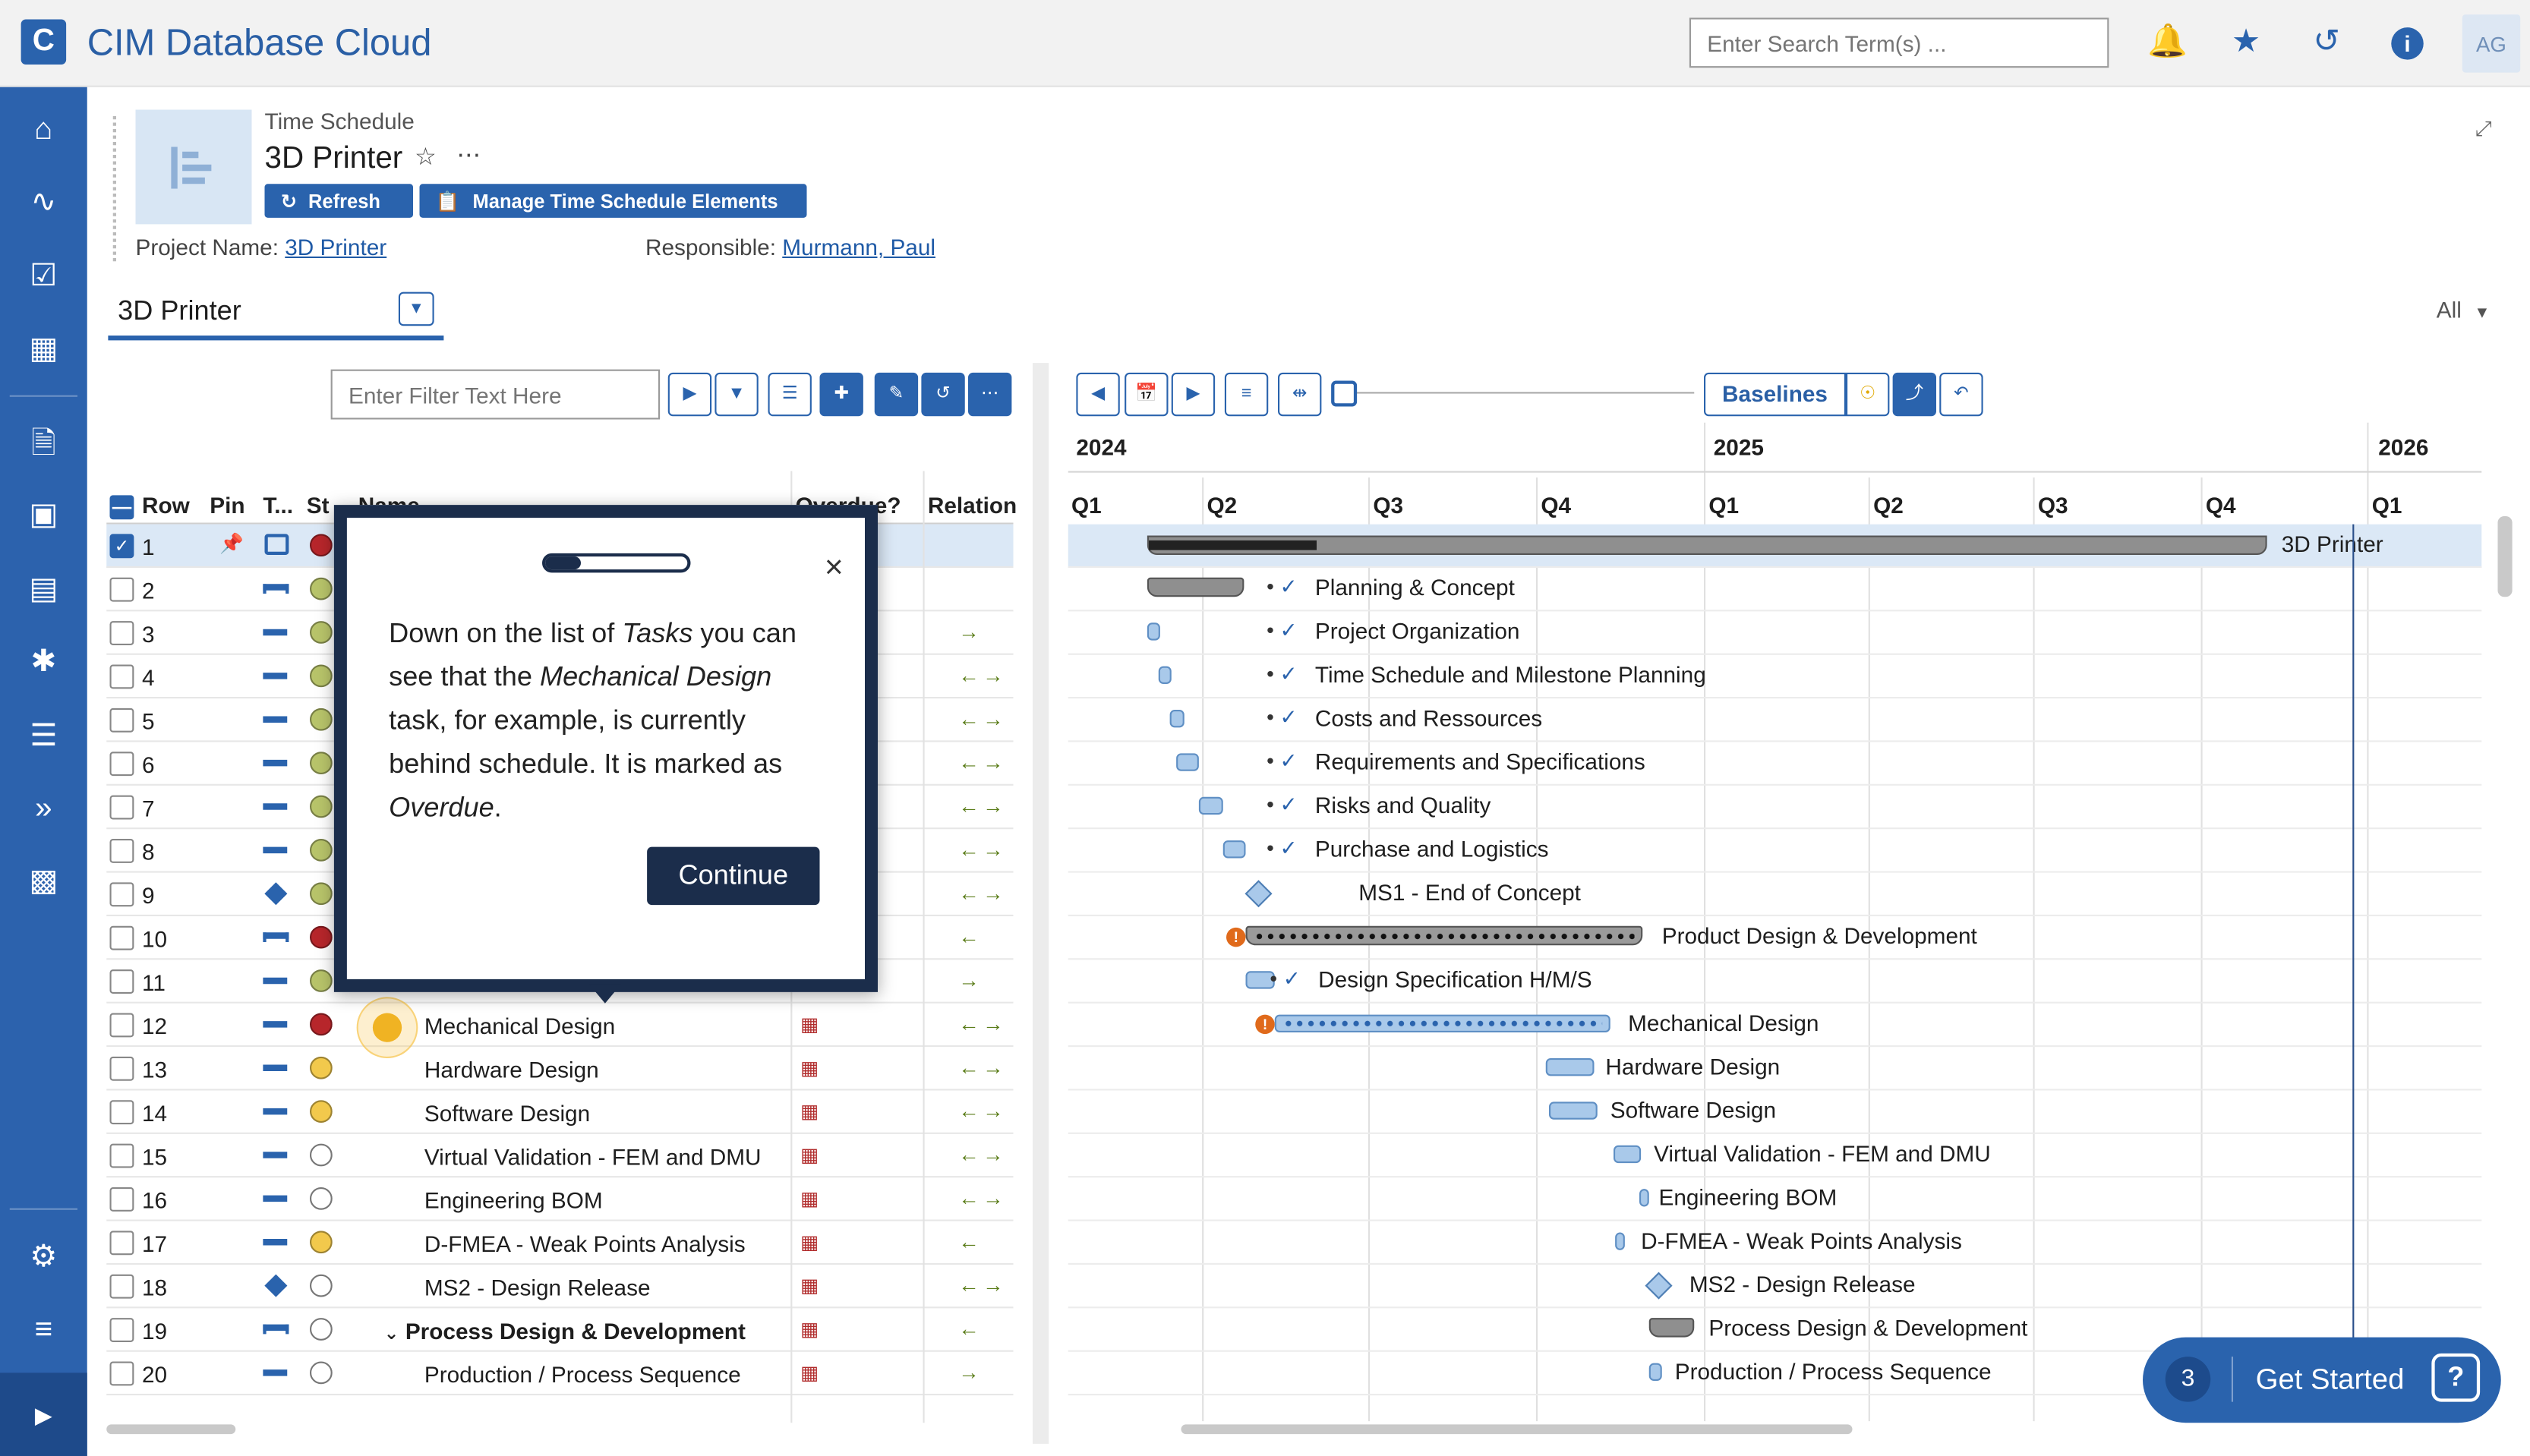  I want to click on edit-button: ✎, so click(897, 394).